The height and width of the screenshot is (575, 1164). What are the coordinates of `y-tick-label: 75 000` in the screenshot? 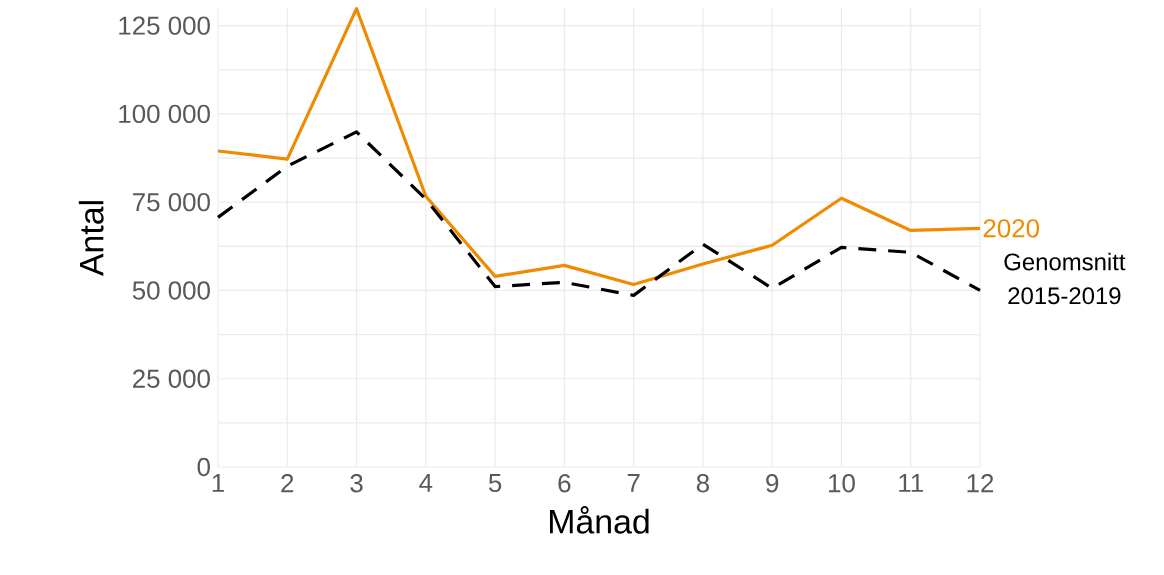 It's located at (171, 202).